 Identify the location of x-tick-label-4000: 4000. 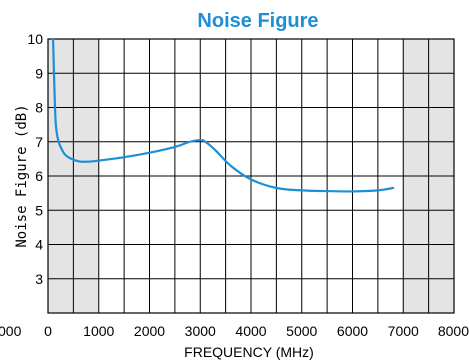
(250, 331).